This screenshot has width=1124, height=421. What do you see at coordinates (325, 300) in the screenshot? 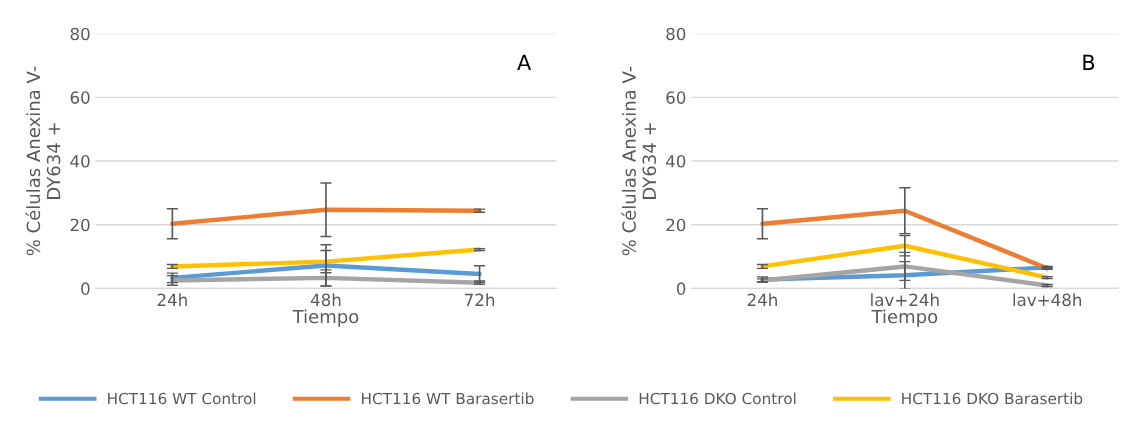
I see `x-tick-label: 48h` at bounding box center [325, 300].